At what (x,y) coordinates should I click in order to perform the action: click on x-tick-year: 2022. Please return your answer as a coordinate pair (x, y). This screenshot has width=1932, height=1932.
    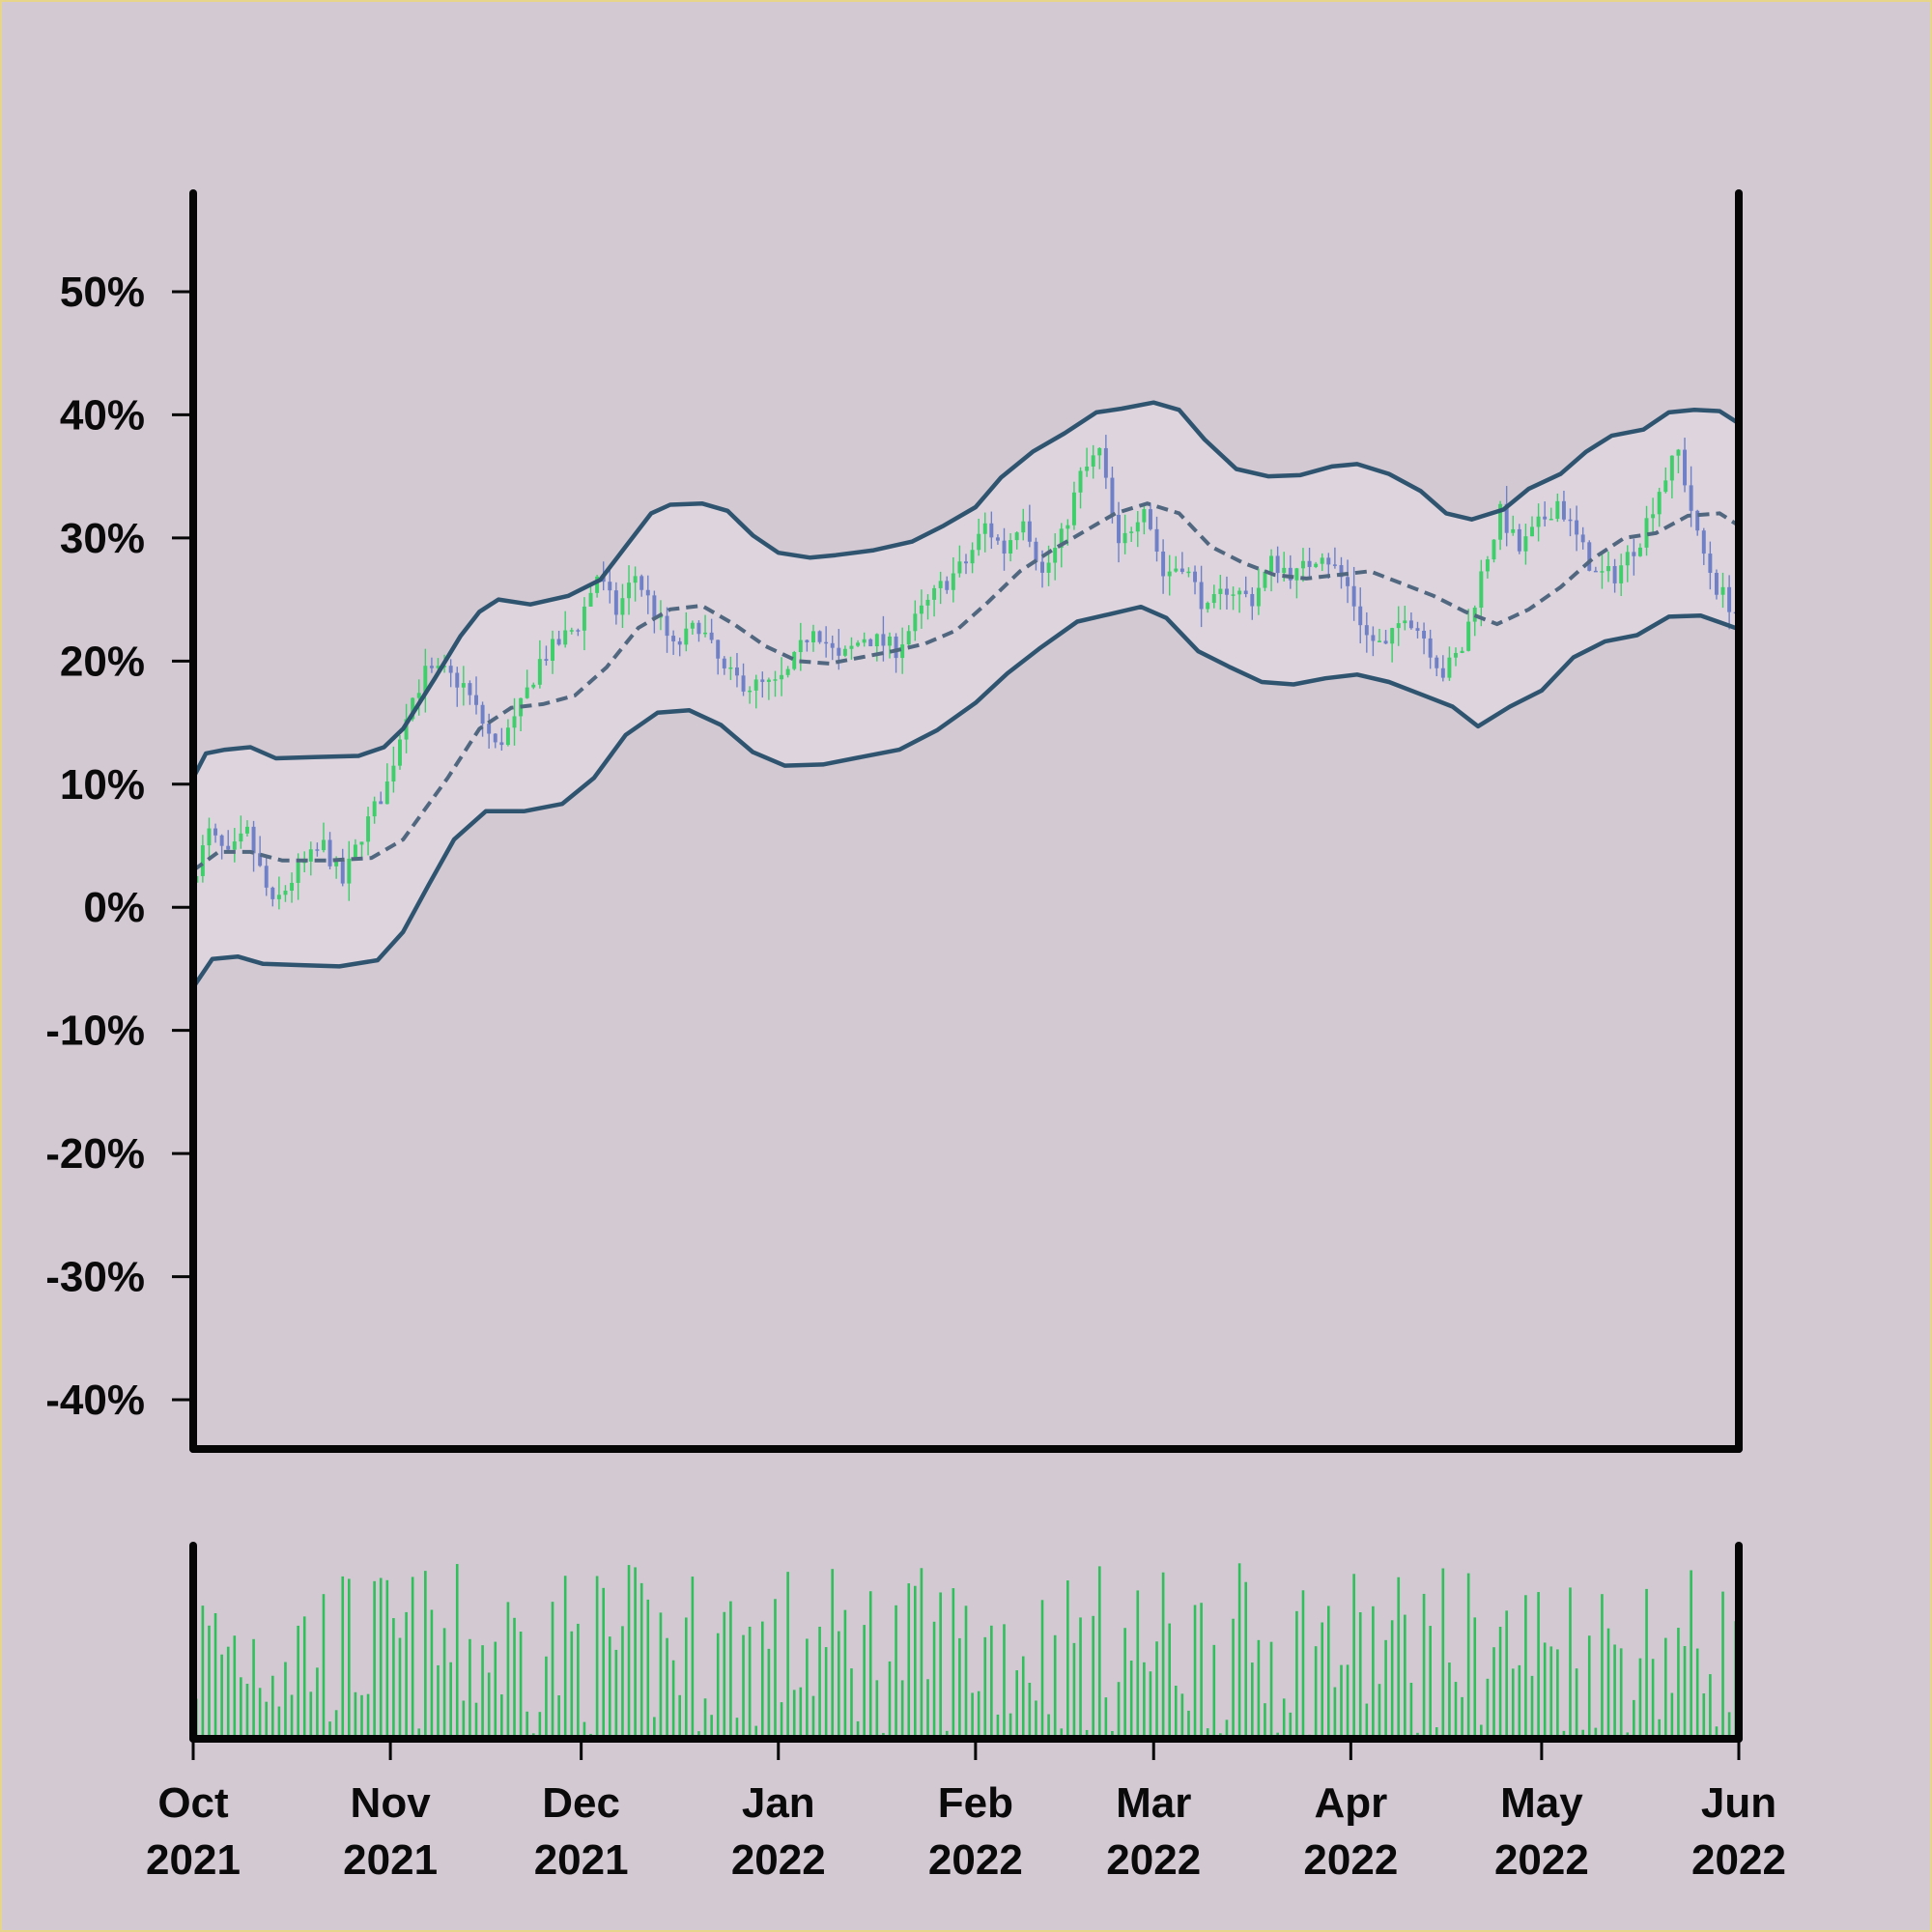
    Looking at the image, I should click on (1541, 1860).